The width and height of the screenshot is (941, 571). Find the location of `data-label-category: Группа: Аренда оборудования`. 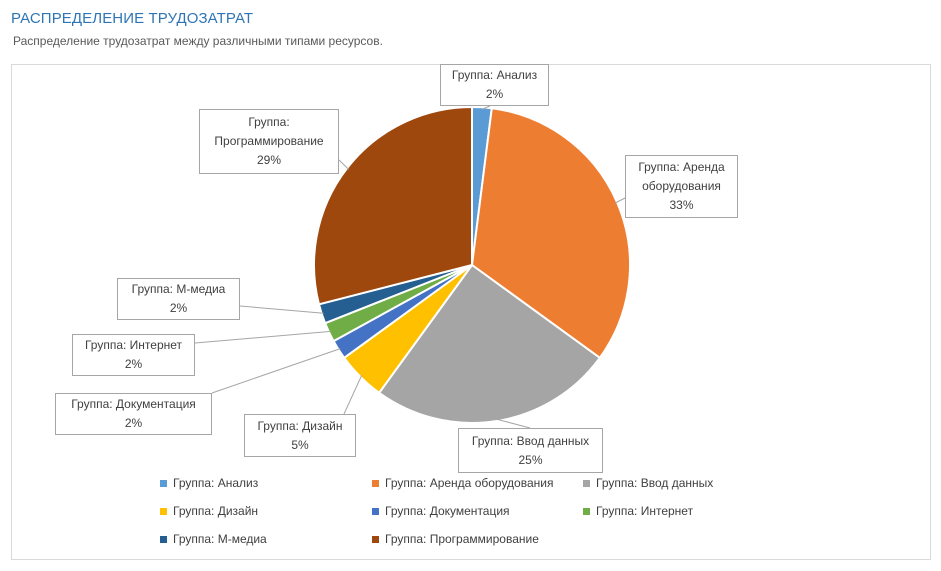

data-label-category: Группа: Аренда оборудования is located at coordinates (681, 176).